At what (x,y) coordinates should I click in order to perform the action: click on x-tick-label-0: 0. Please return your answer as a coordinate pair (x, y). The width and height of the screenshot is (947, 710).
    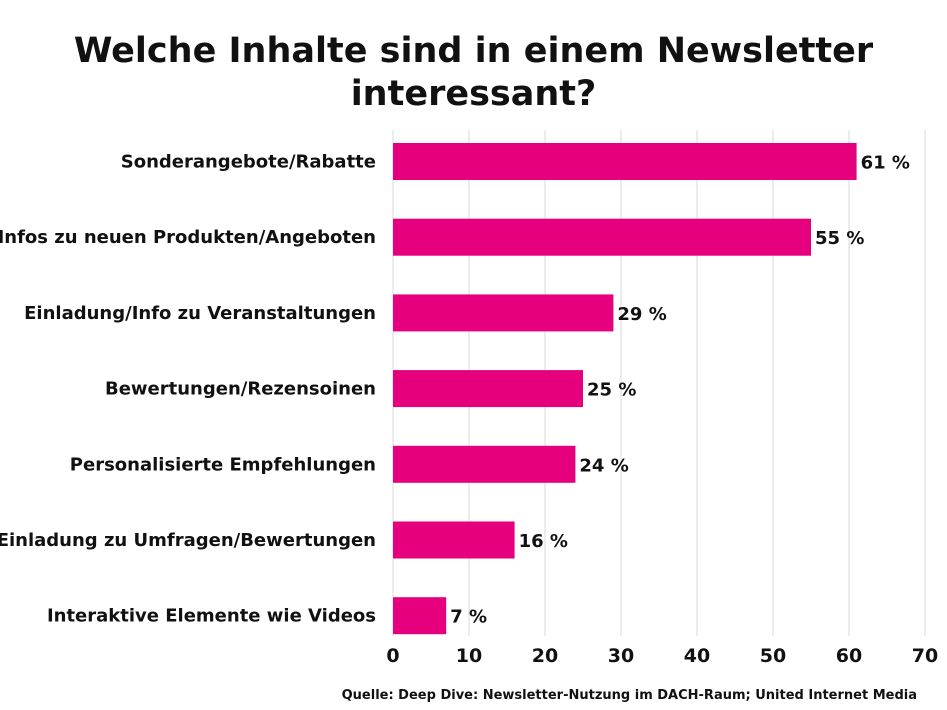
    Looking at the image, I should click on (392, 656).